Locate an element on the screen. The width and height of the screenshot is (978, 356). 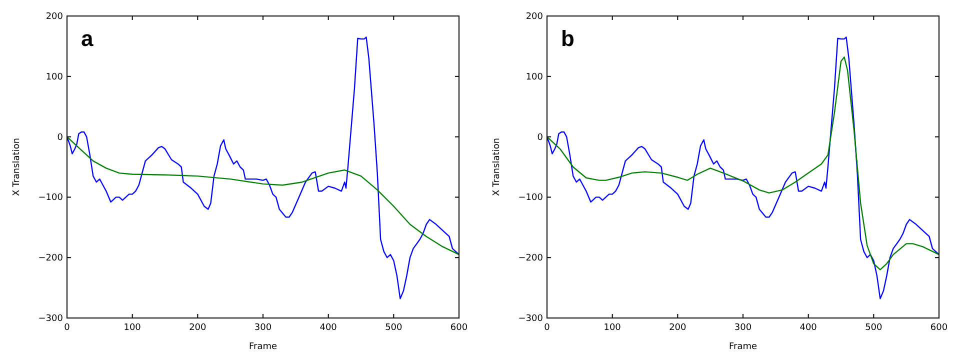
text: b is located at coordinates (567, 38).